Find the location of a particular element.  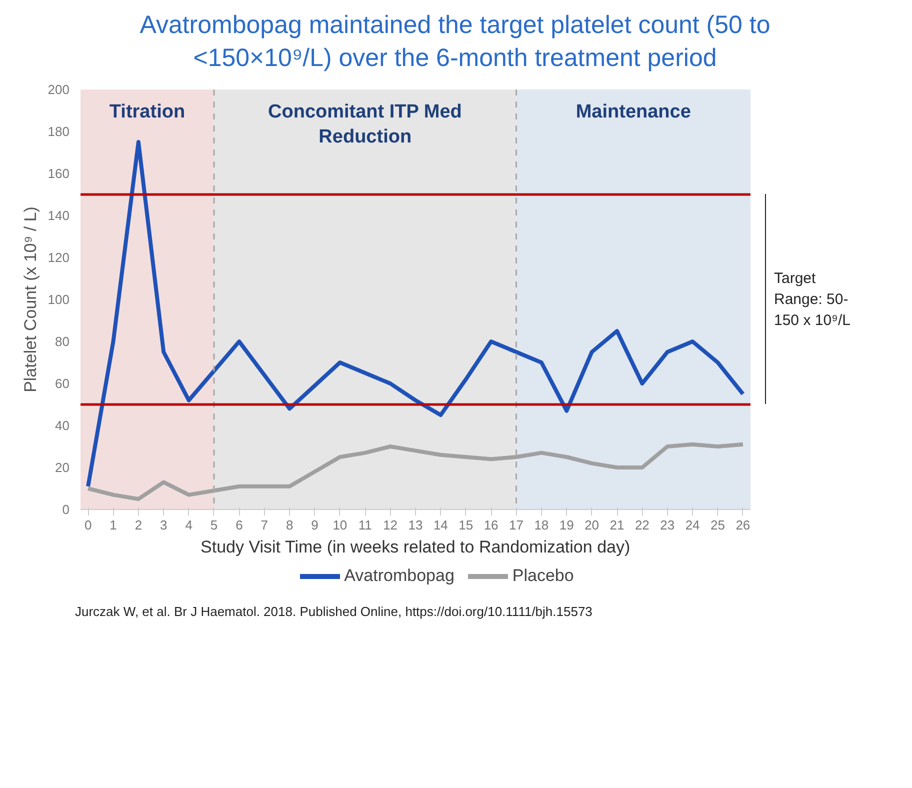

y-tick-label: 200 is located at coordinates (59, 89).